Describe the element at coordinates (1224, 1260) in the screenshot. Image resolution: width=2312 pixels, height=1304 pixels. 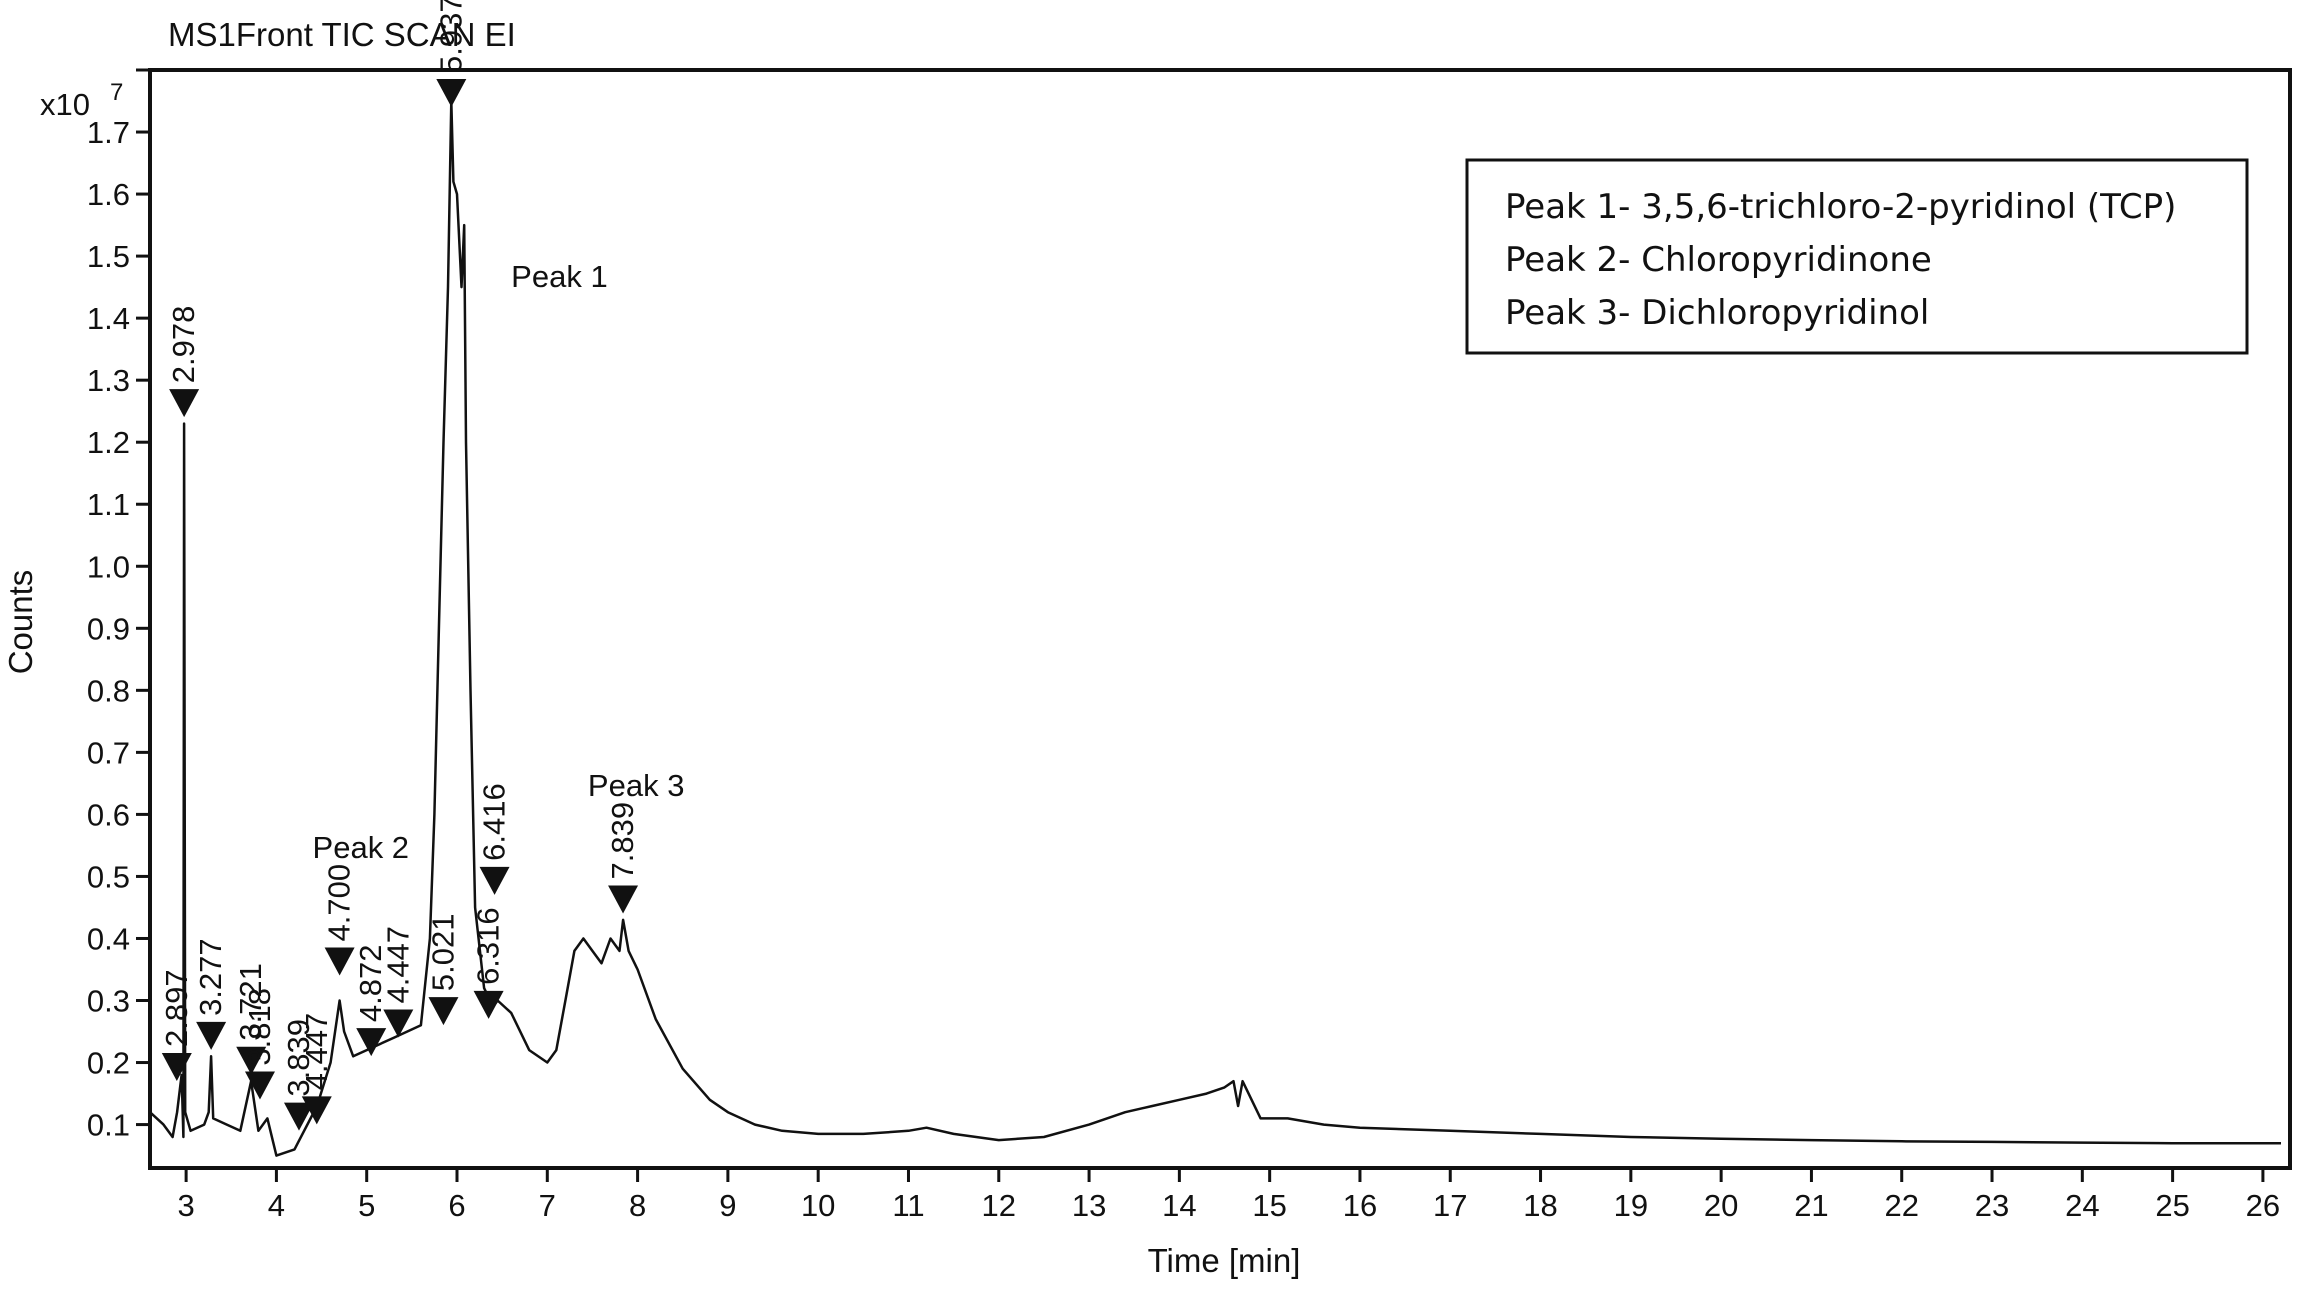
I see `x-axis-label: Time [min]` at that location.